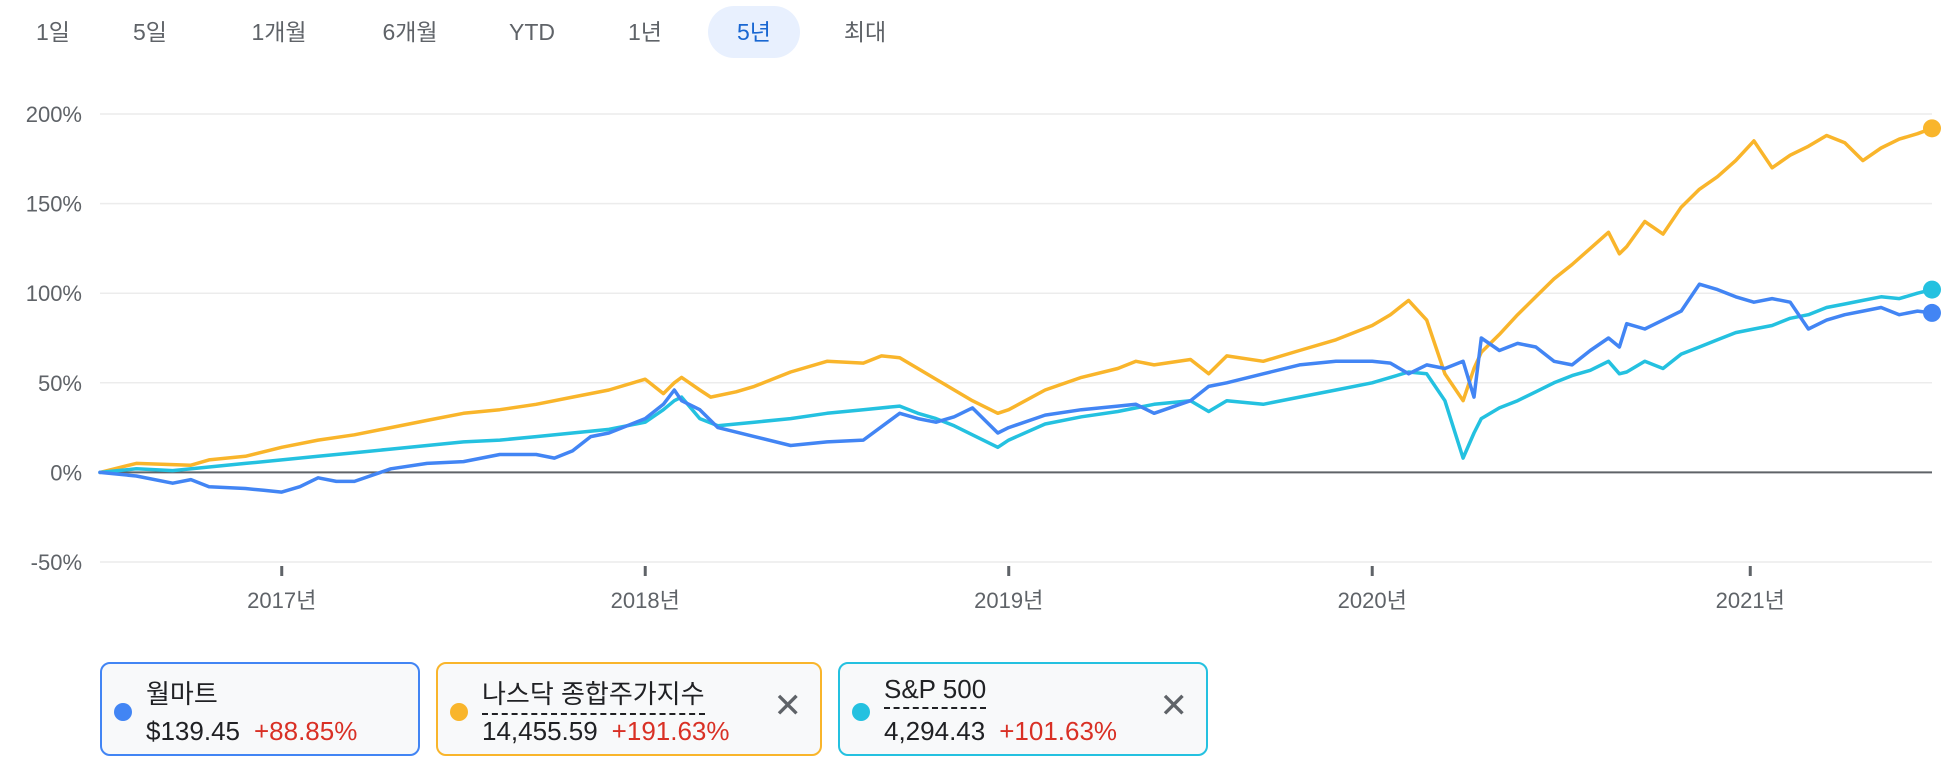  I want to click on legend-card-walmart: 월마트 $139.45 +88.85%, so click(260, 709).